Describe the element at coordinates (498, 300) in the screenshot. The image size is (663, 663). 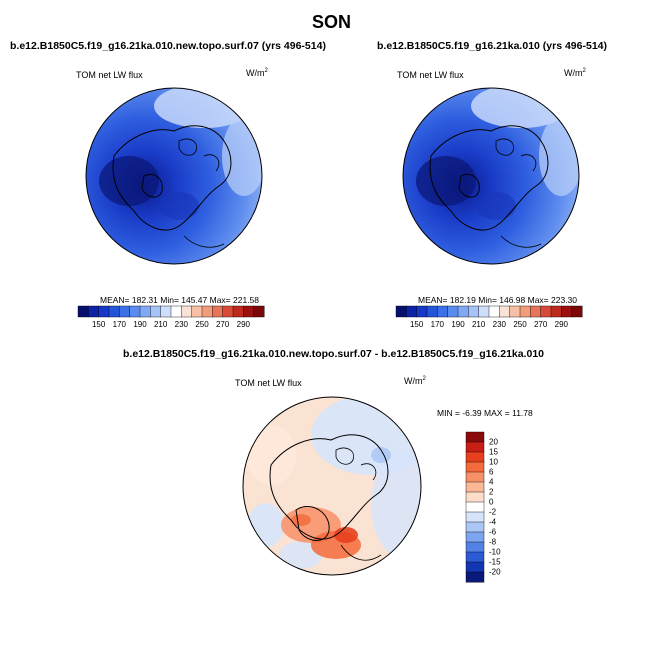
I see `stats-control: MEAN= 182.19 Min= 146.98 Max= 223.30` at that location.